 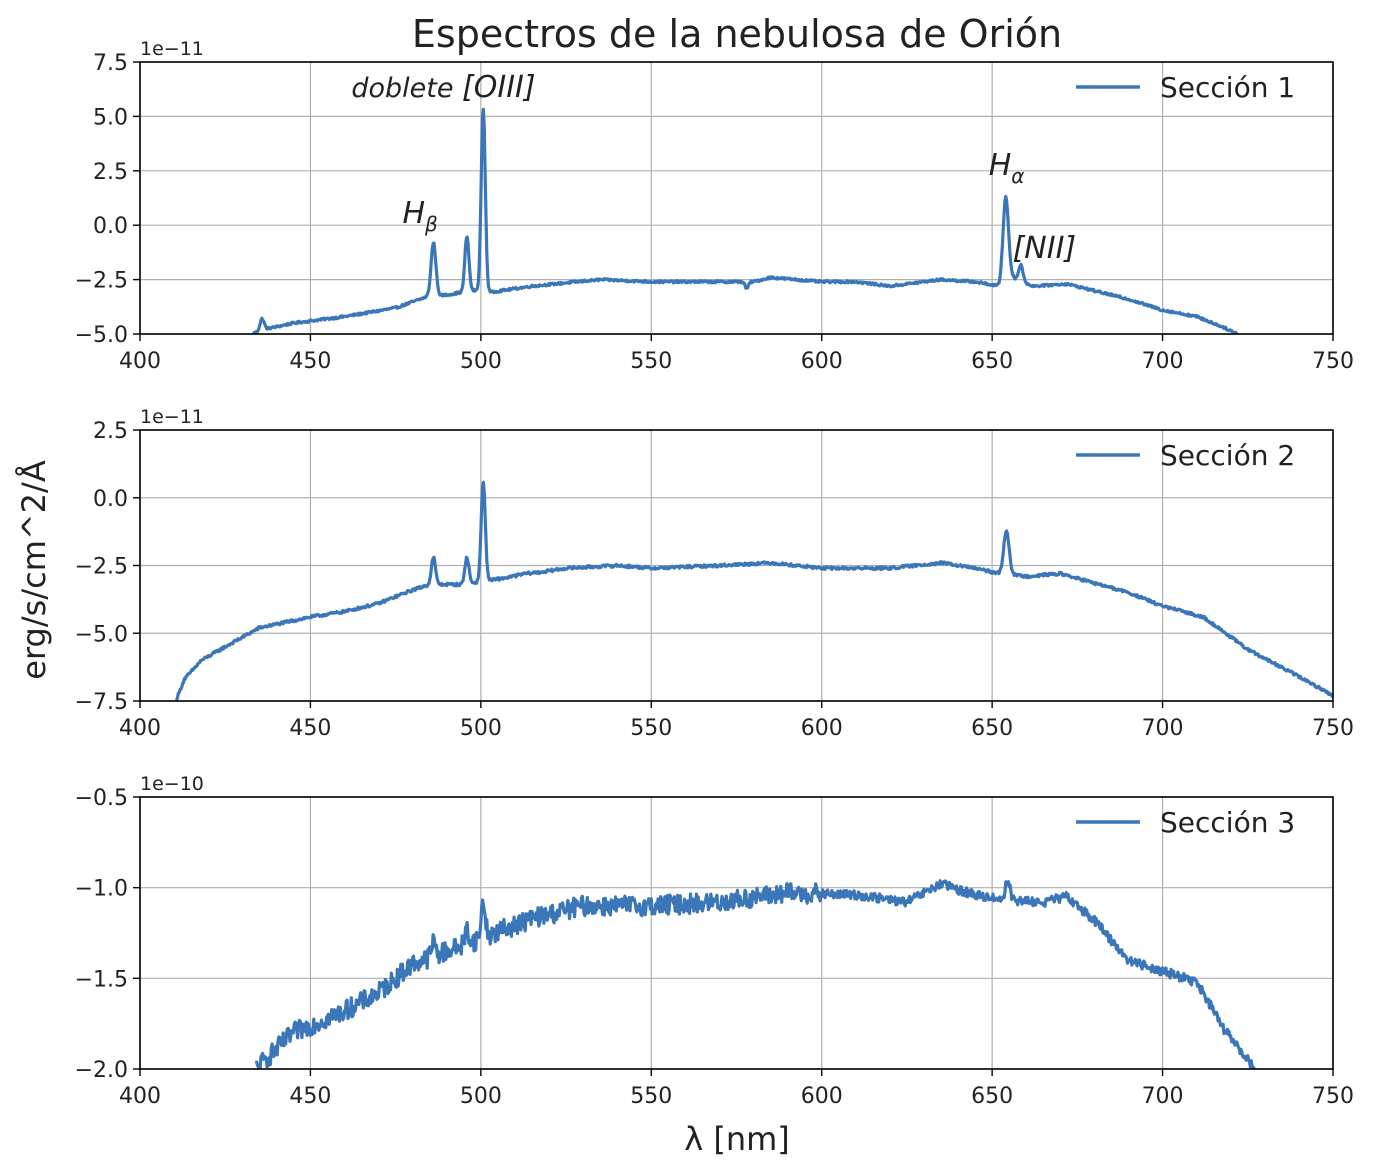 I want to click on y-tick-label: −2.0, so click(x=101, y=1070).